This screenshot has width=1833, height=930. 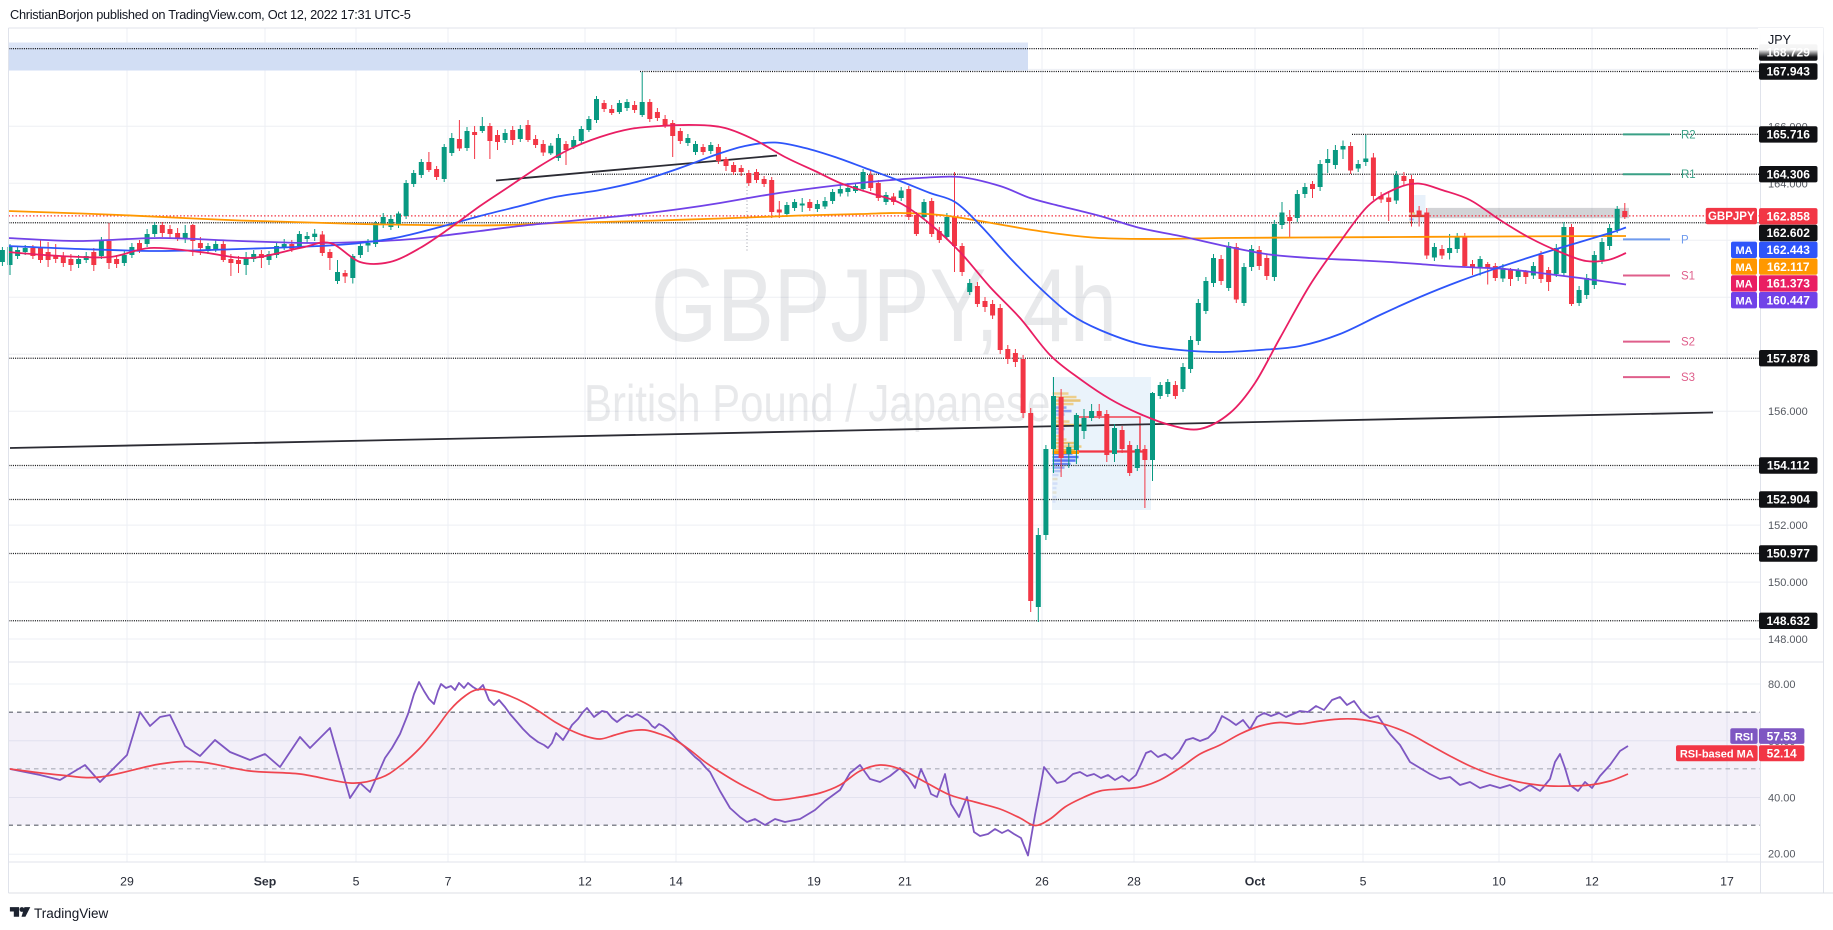 I want to click on svg-text: 20.00, so click(x=1782, y=855).